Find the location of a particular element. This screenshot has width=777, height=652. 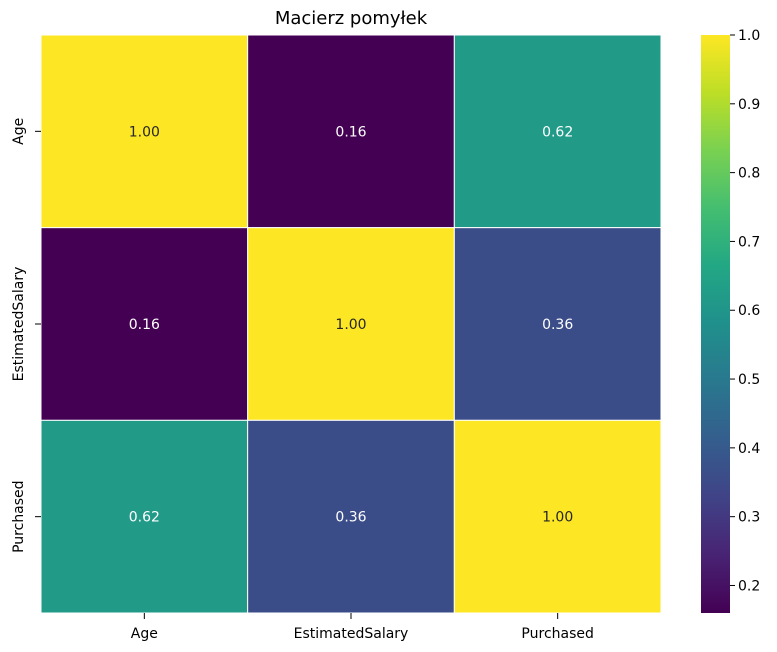

cell-label-0-2: 0.62 is located at coordinates (557, 132).